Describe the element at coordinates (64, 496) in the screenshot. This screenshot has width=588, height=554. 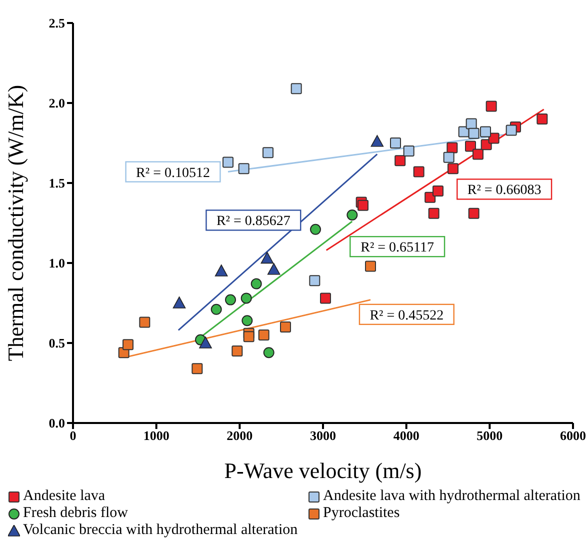
I see `legend-label: Andesite lava` at that location.